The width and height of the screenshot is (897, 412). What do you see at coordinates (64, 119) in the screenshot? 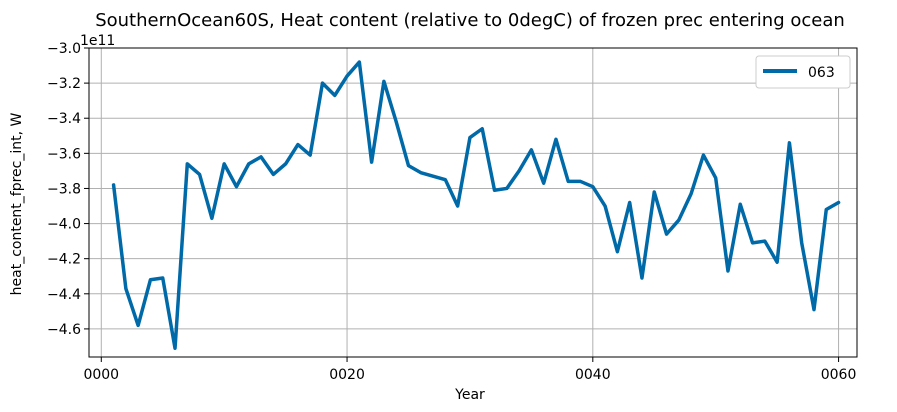
I see `y-tick-label: −3.4` at bounding box center [64, 119].